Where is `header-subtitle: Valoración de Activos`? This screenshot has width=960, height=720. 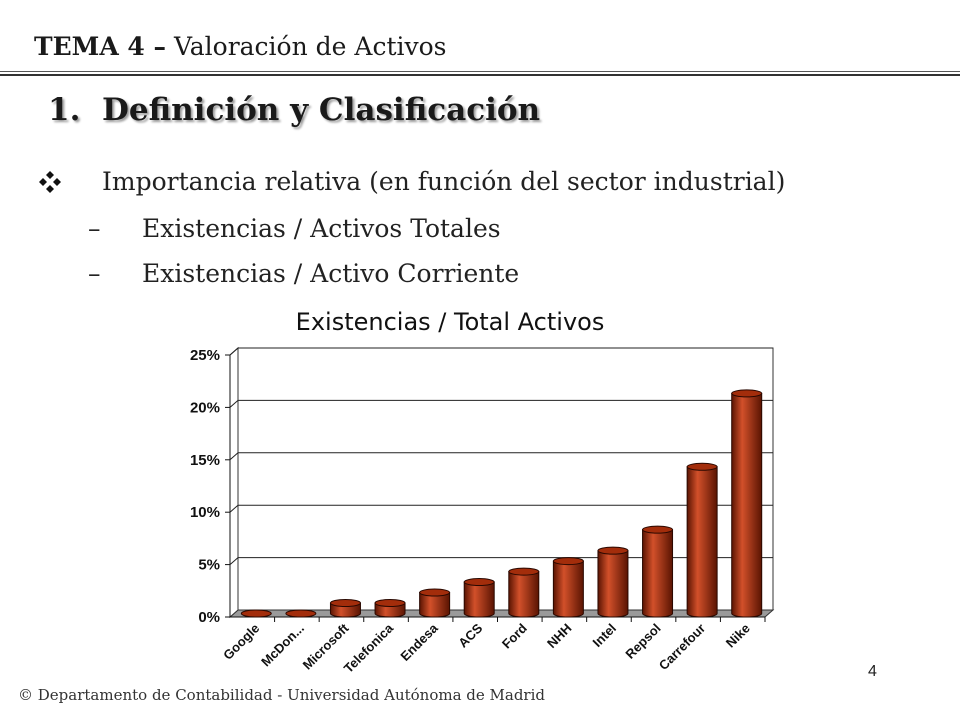
header-subtitle: Valoración de Activos is located at coordinates (310, 46).